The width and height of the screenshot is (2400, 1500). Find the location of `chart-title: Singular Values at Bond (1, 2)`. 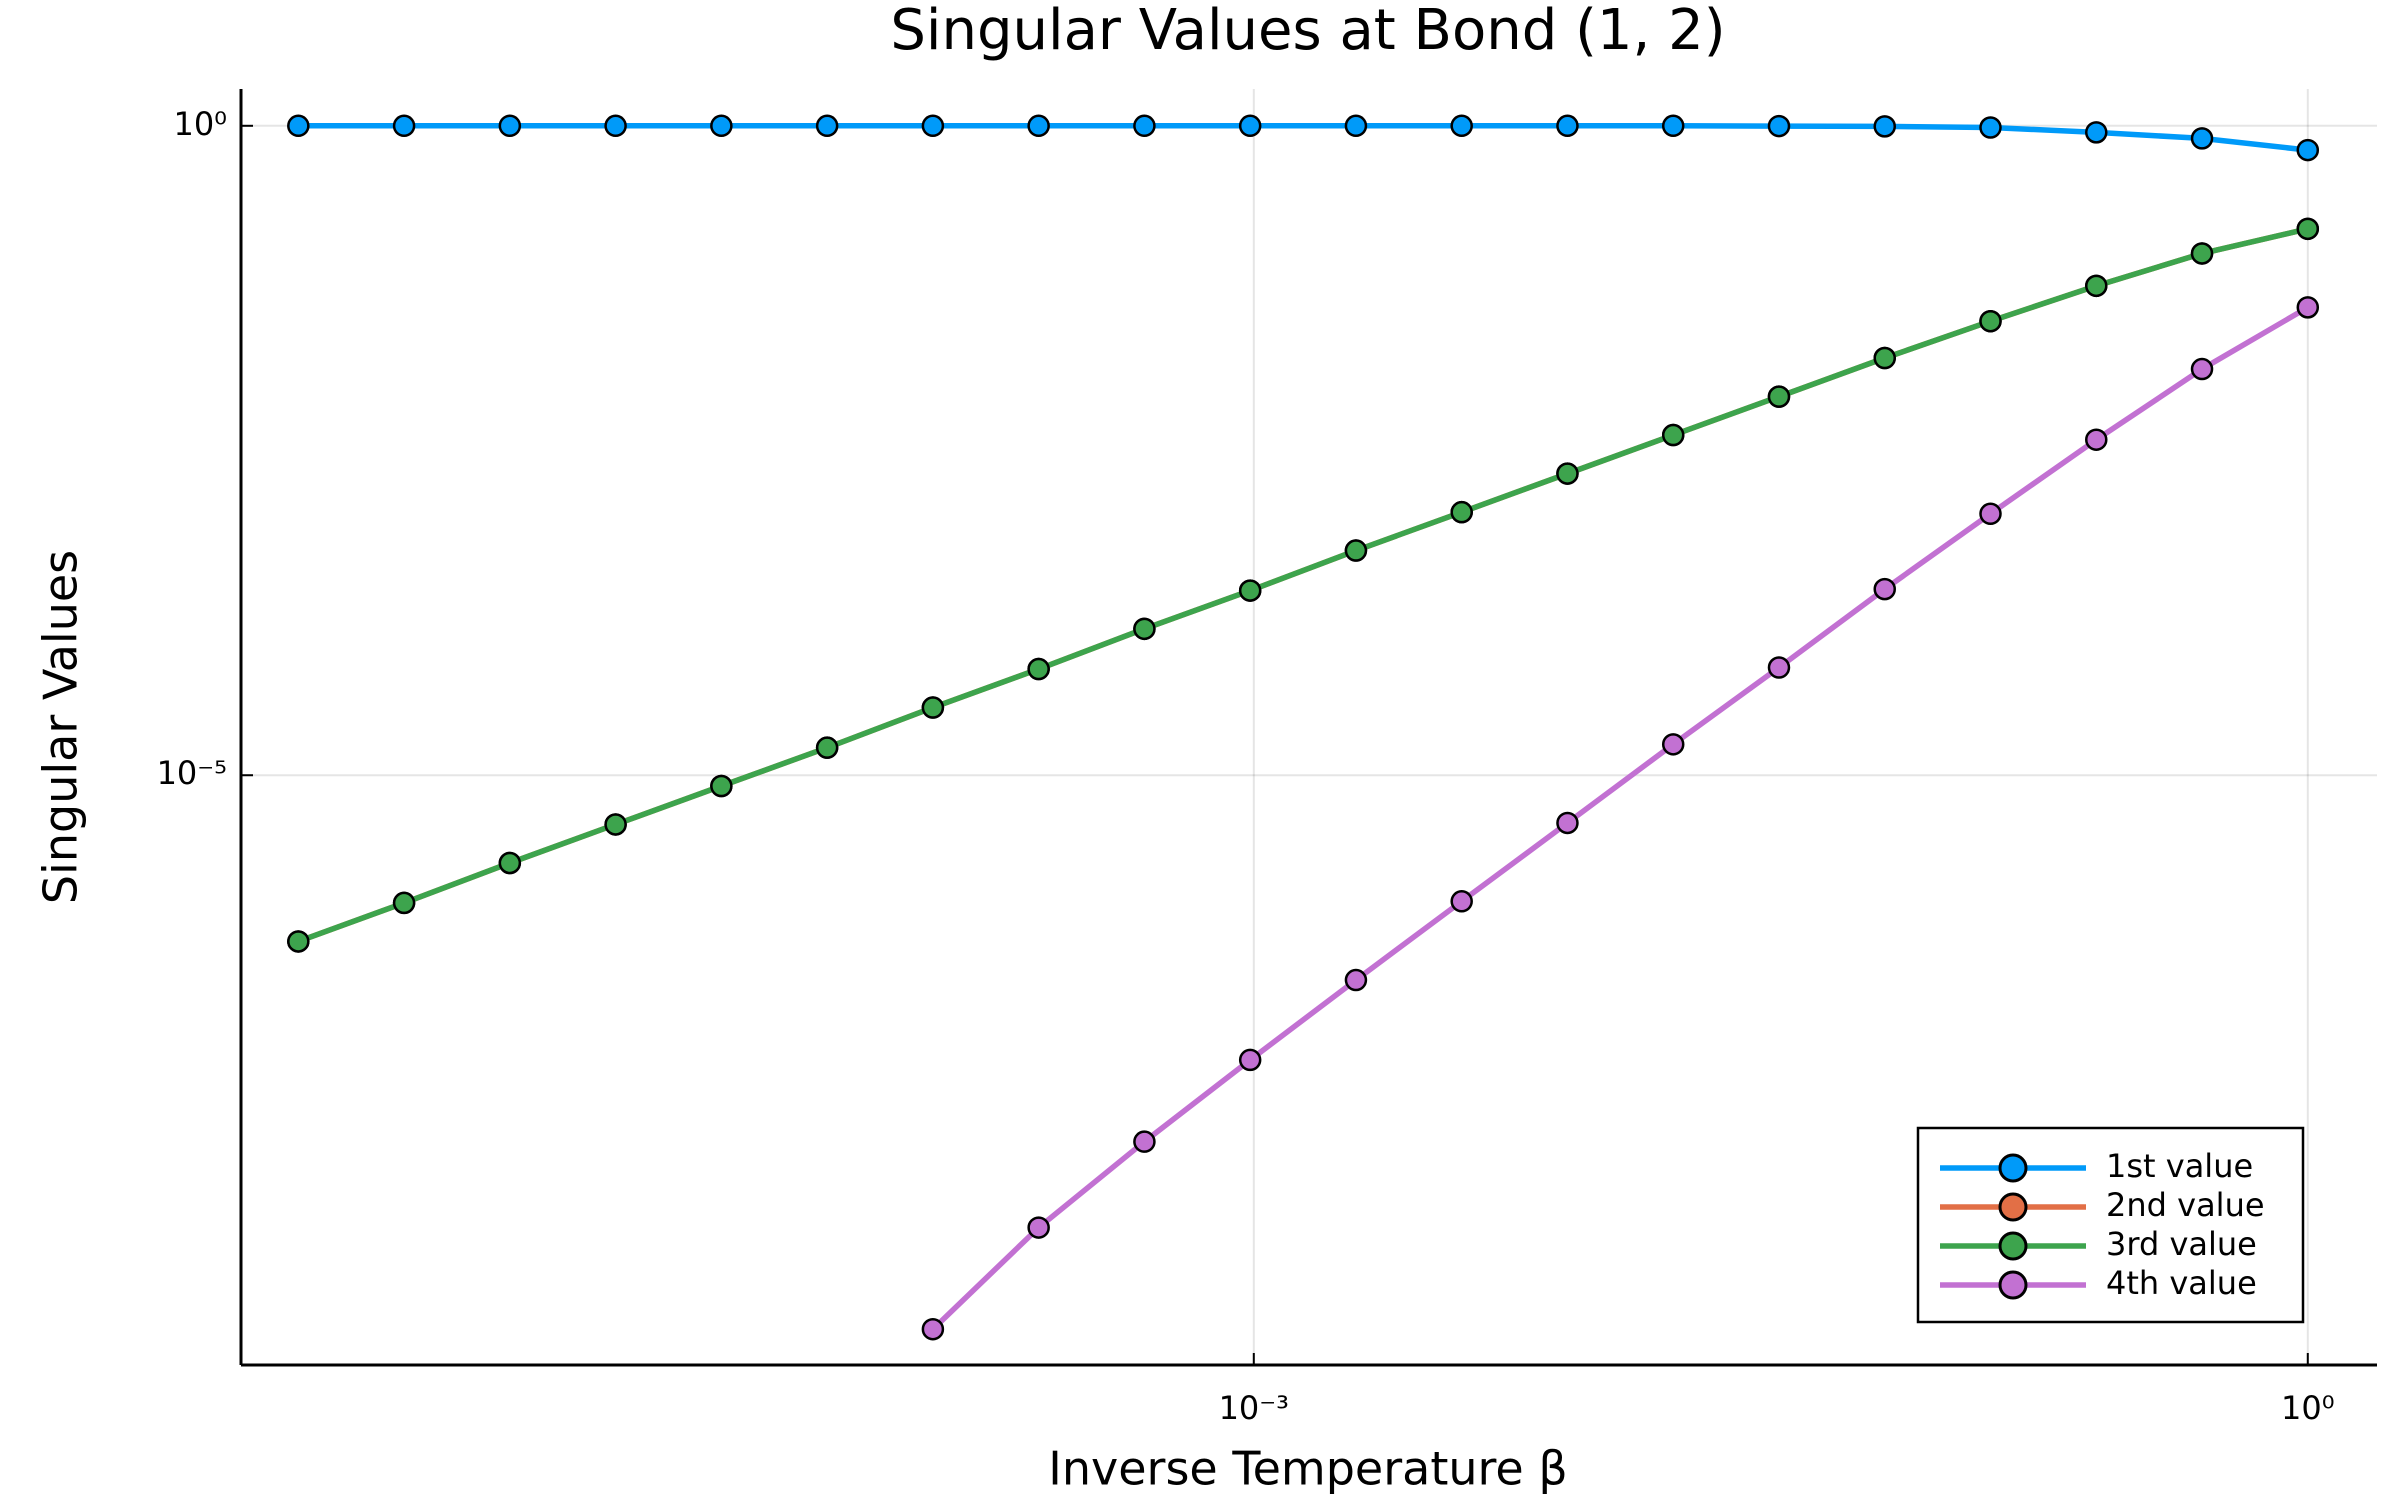

chart-title: Singular Values at Bond (1, 2) is located at coordinates (1307, 31).